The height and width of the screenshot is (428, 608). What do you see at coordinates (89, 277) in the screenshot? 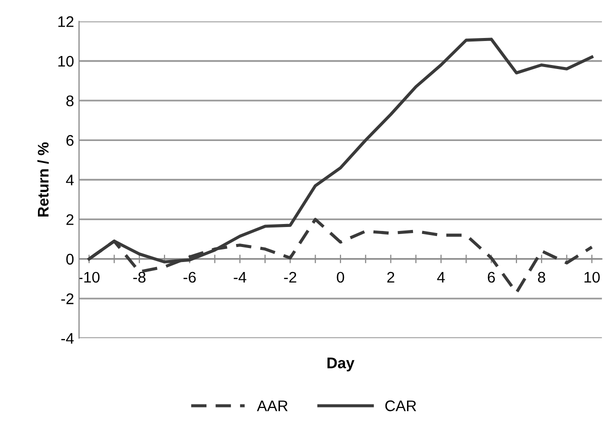
I see `x-tick-label: -10` at bounding box center [89, 277].